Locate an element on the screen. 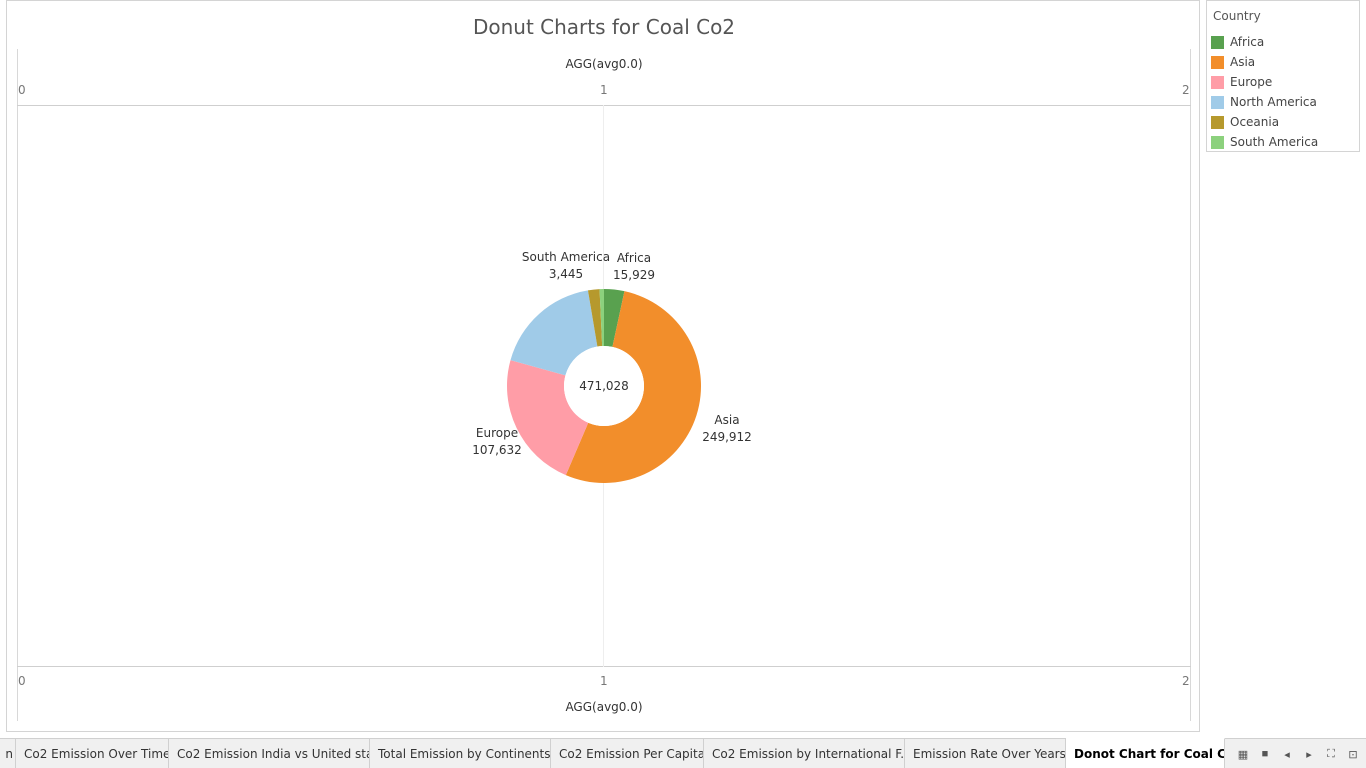 The image size is (1366, 768). sheet-tab: Total Emission by Continents is located at coordinates (460, 753).